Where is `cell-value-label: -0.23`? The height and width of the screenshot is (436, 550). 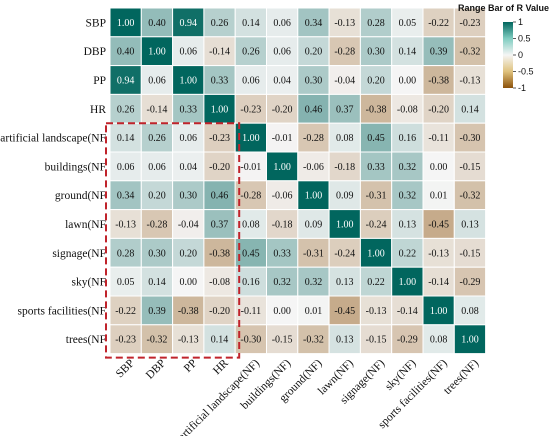 cell-value-label: -0.23 is located at coordinates (250, 109).